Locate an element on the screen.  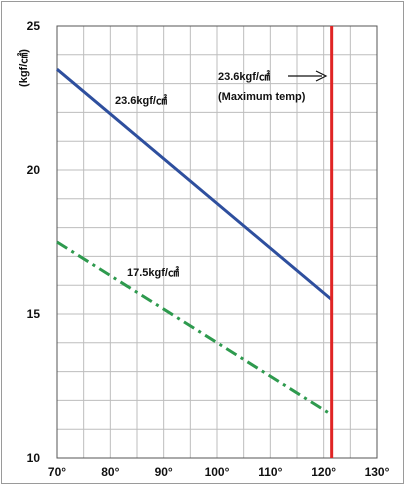
max-temp-label: 23.6kgf/㎠ is located at coordinates (244, 76).